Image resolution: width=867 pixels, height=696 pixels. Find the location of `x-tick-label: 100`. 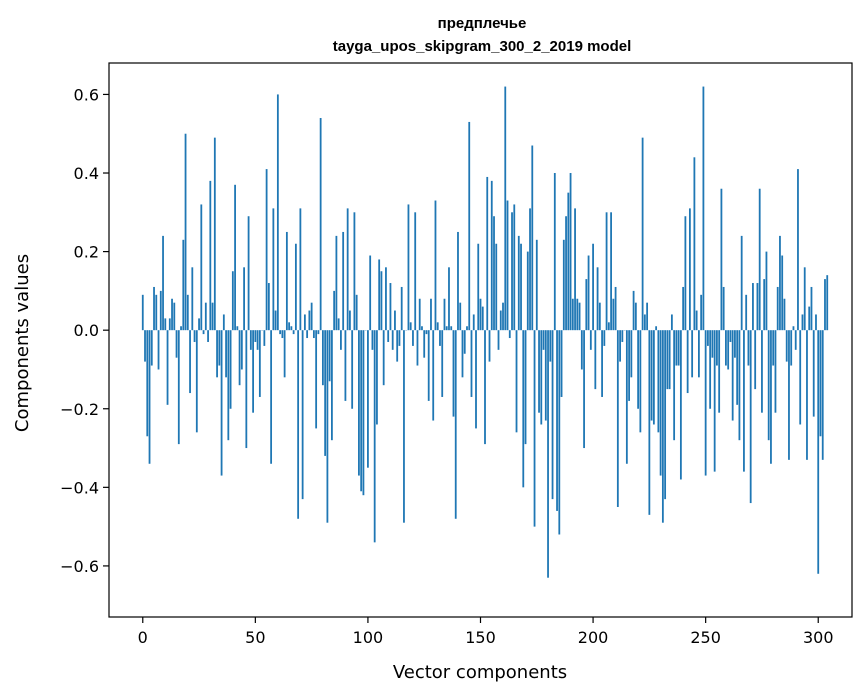

x-tick-label: 100 is located at coordinates (368, 637).